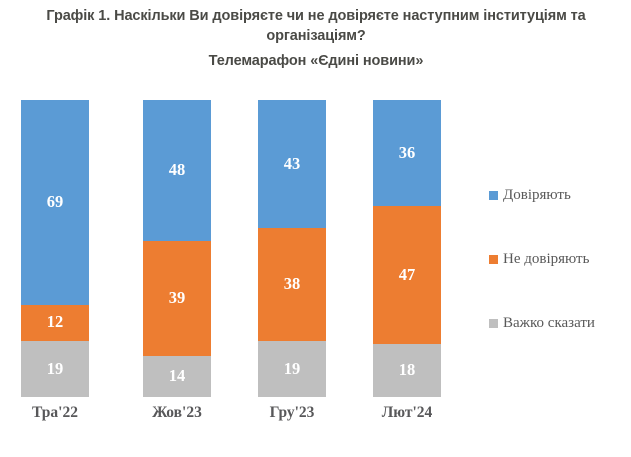 The height and width of the screenshot is (457, 631). I want to click on x-axis-tick-label: Гру'23, so click(292, 412).